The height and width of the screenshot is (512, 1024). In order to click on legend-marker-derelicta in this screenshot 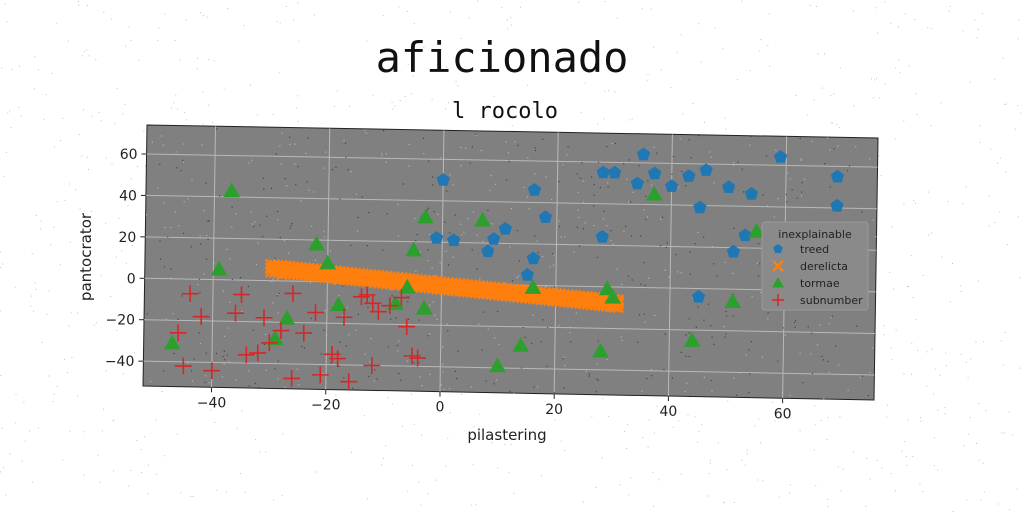, I will do `click(778, 266)`.